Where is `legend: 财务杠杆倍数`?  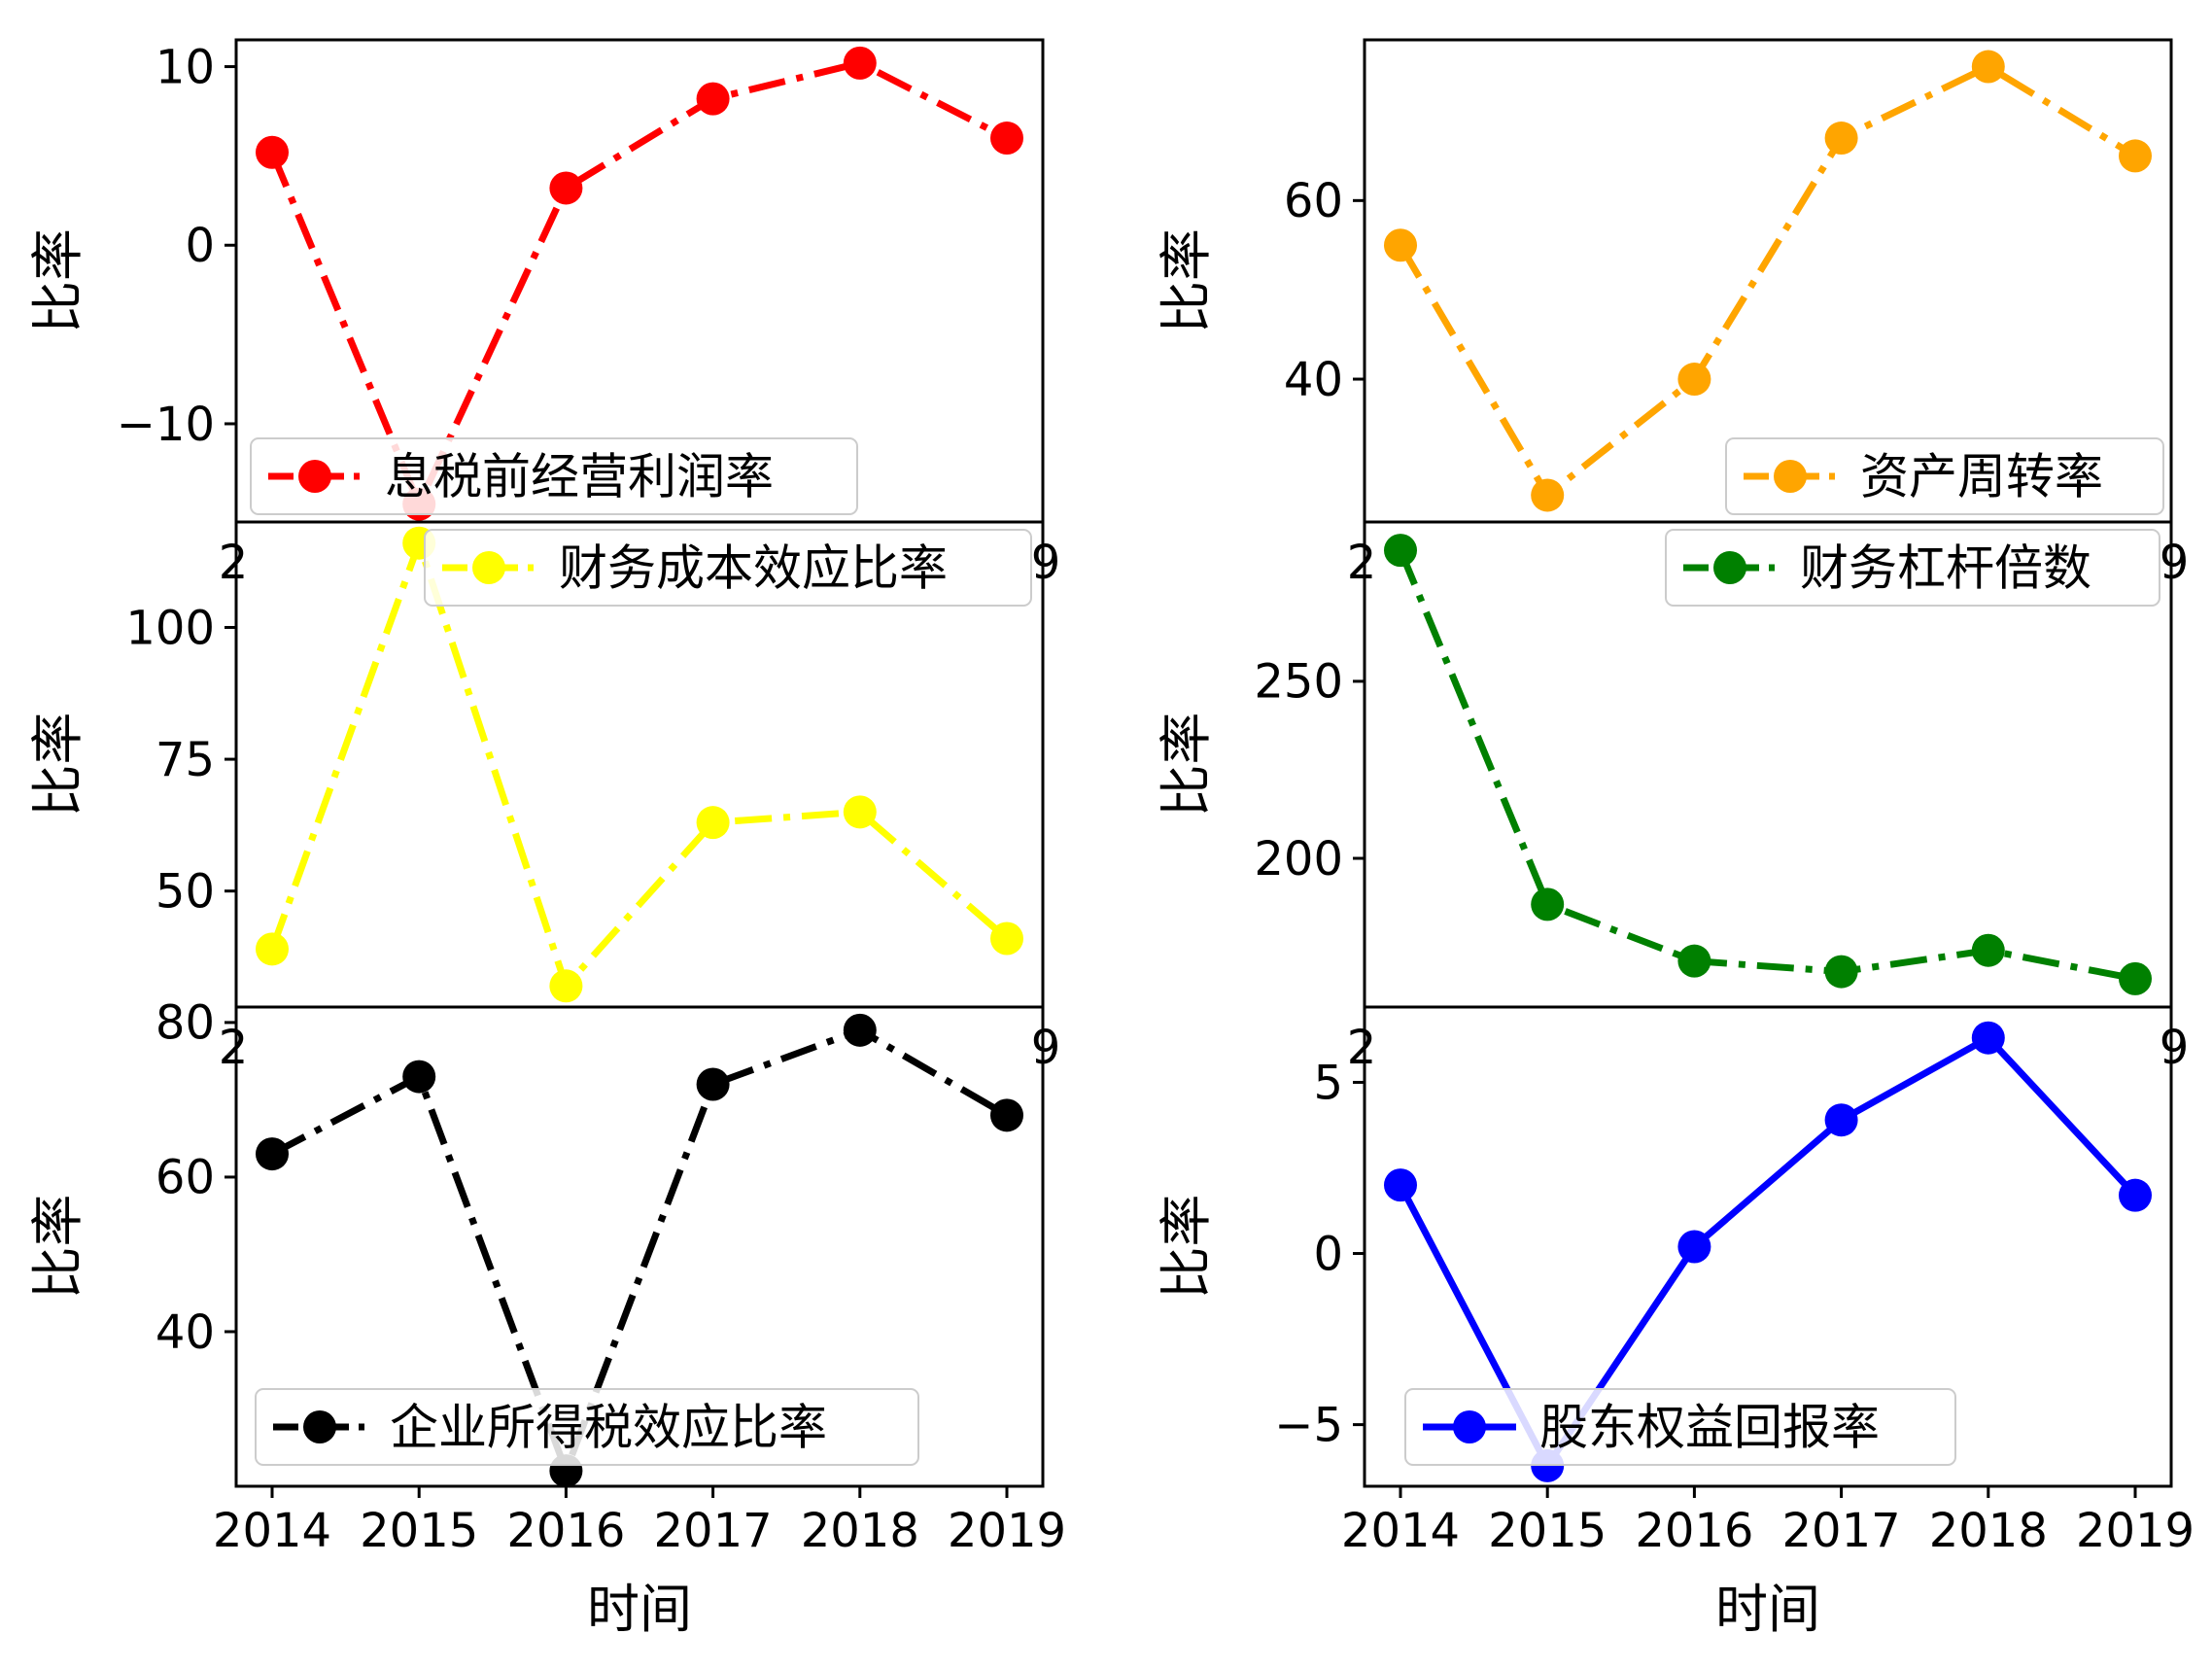
legend: 财务杠杆倍数 is located at coordinates (1912, 568).